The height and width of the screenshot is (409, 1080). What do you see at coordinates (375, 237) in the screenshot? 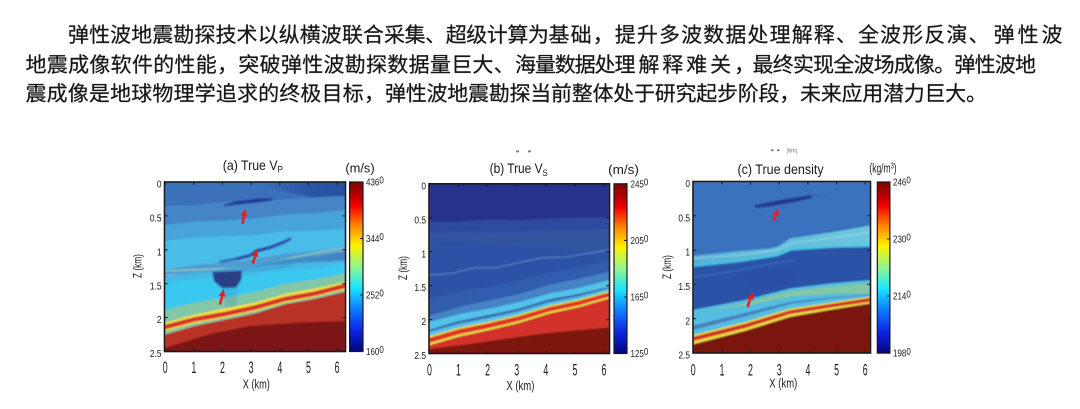
I see `svg-text: 3440` at bounding box center [375, 237].